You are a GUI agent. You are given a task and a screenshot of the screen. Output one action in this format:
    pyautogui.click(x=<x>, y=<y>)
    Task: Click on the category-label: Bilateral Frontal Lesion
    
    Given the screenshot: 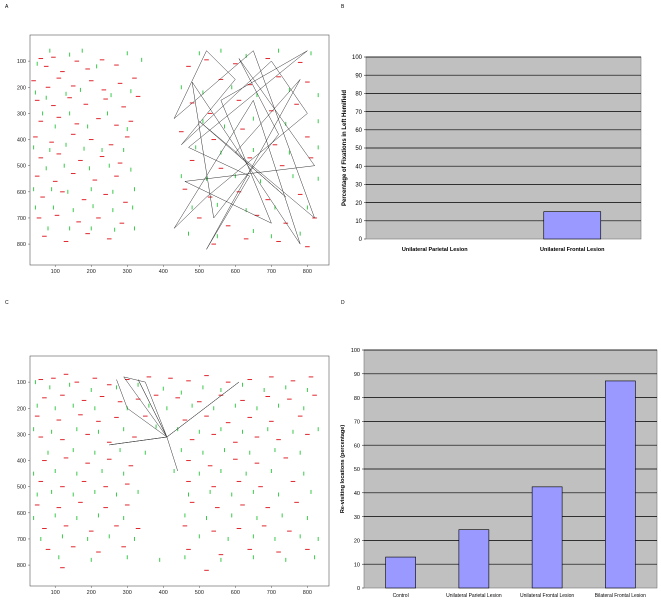 What is the action you would take?
    pyautogui.click(x=620, y=596)
    